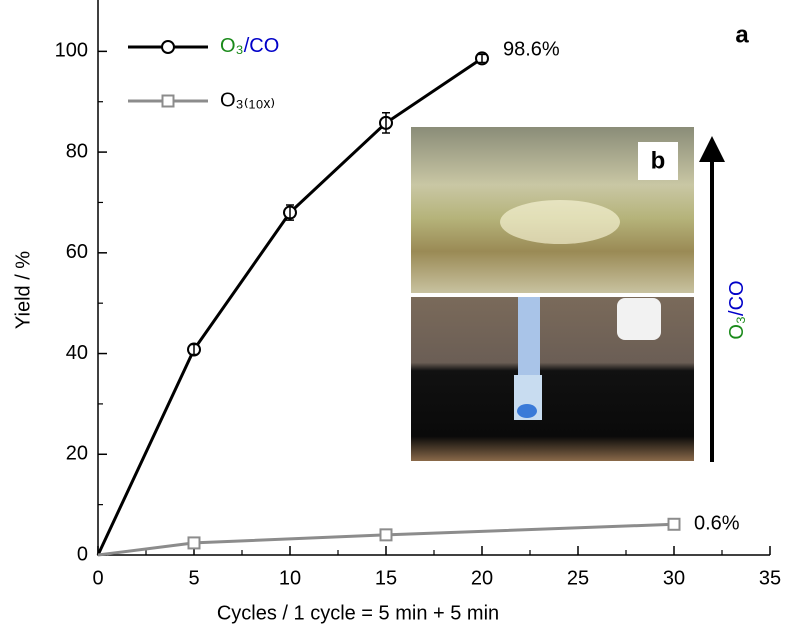 Image resolution: width=788 pixels, height=632 pixels. What do you see at coordinates (97, 578) in the screenshot?
I see `x-tick-label: 0` at bounding box center [97, 578].